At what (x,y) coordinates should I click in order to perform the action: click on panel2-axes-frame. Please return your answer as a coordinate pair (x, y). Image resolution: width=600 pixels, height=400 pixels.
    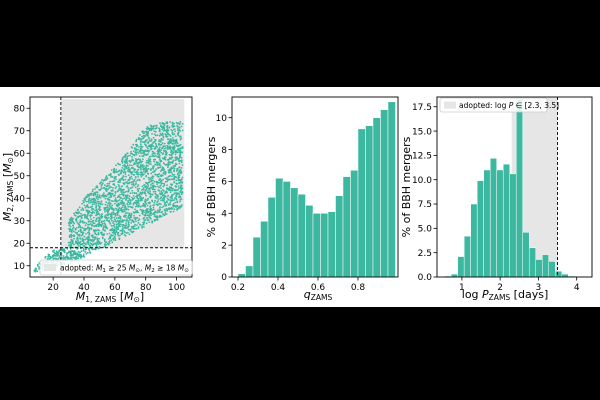
    Looking at the image, I should click on (315, 187).